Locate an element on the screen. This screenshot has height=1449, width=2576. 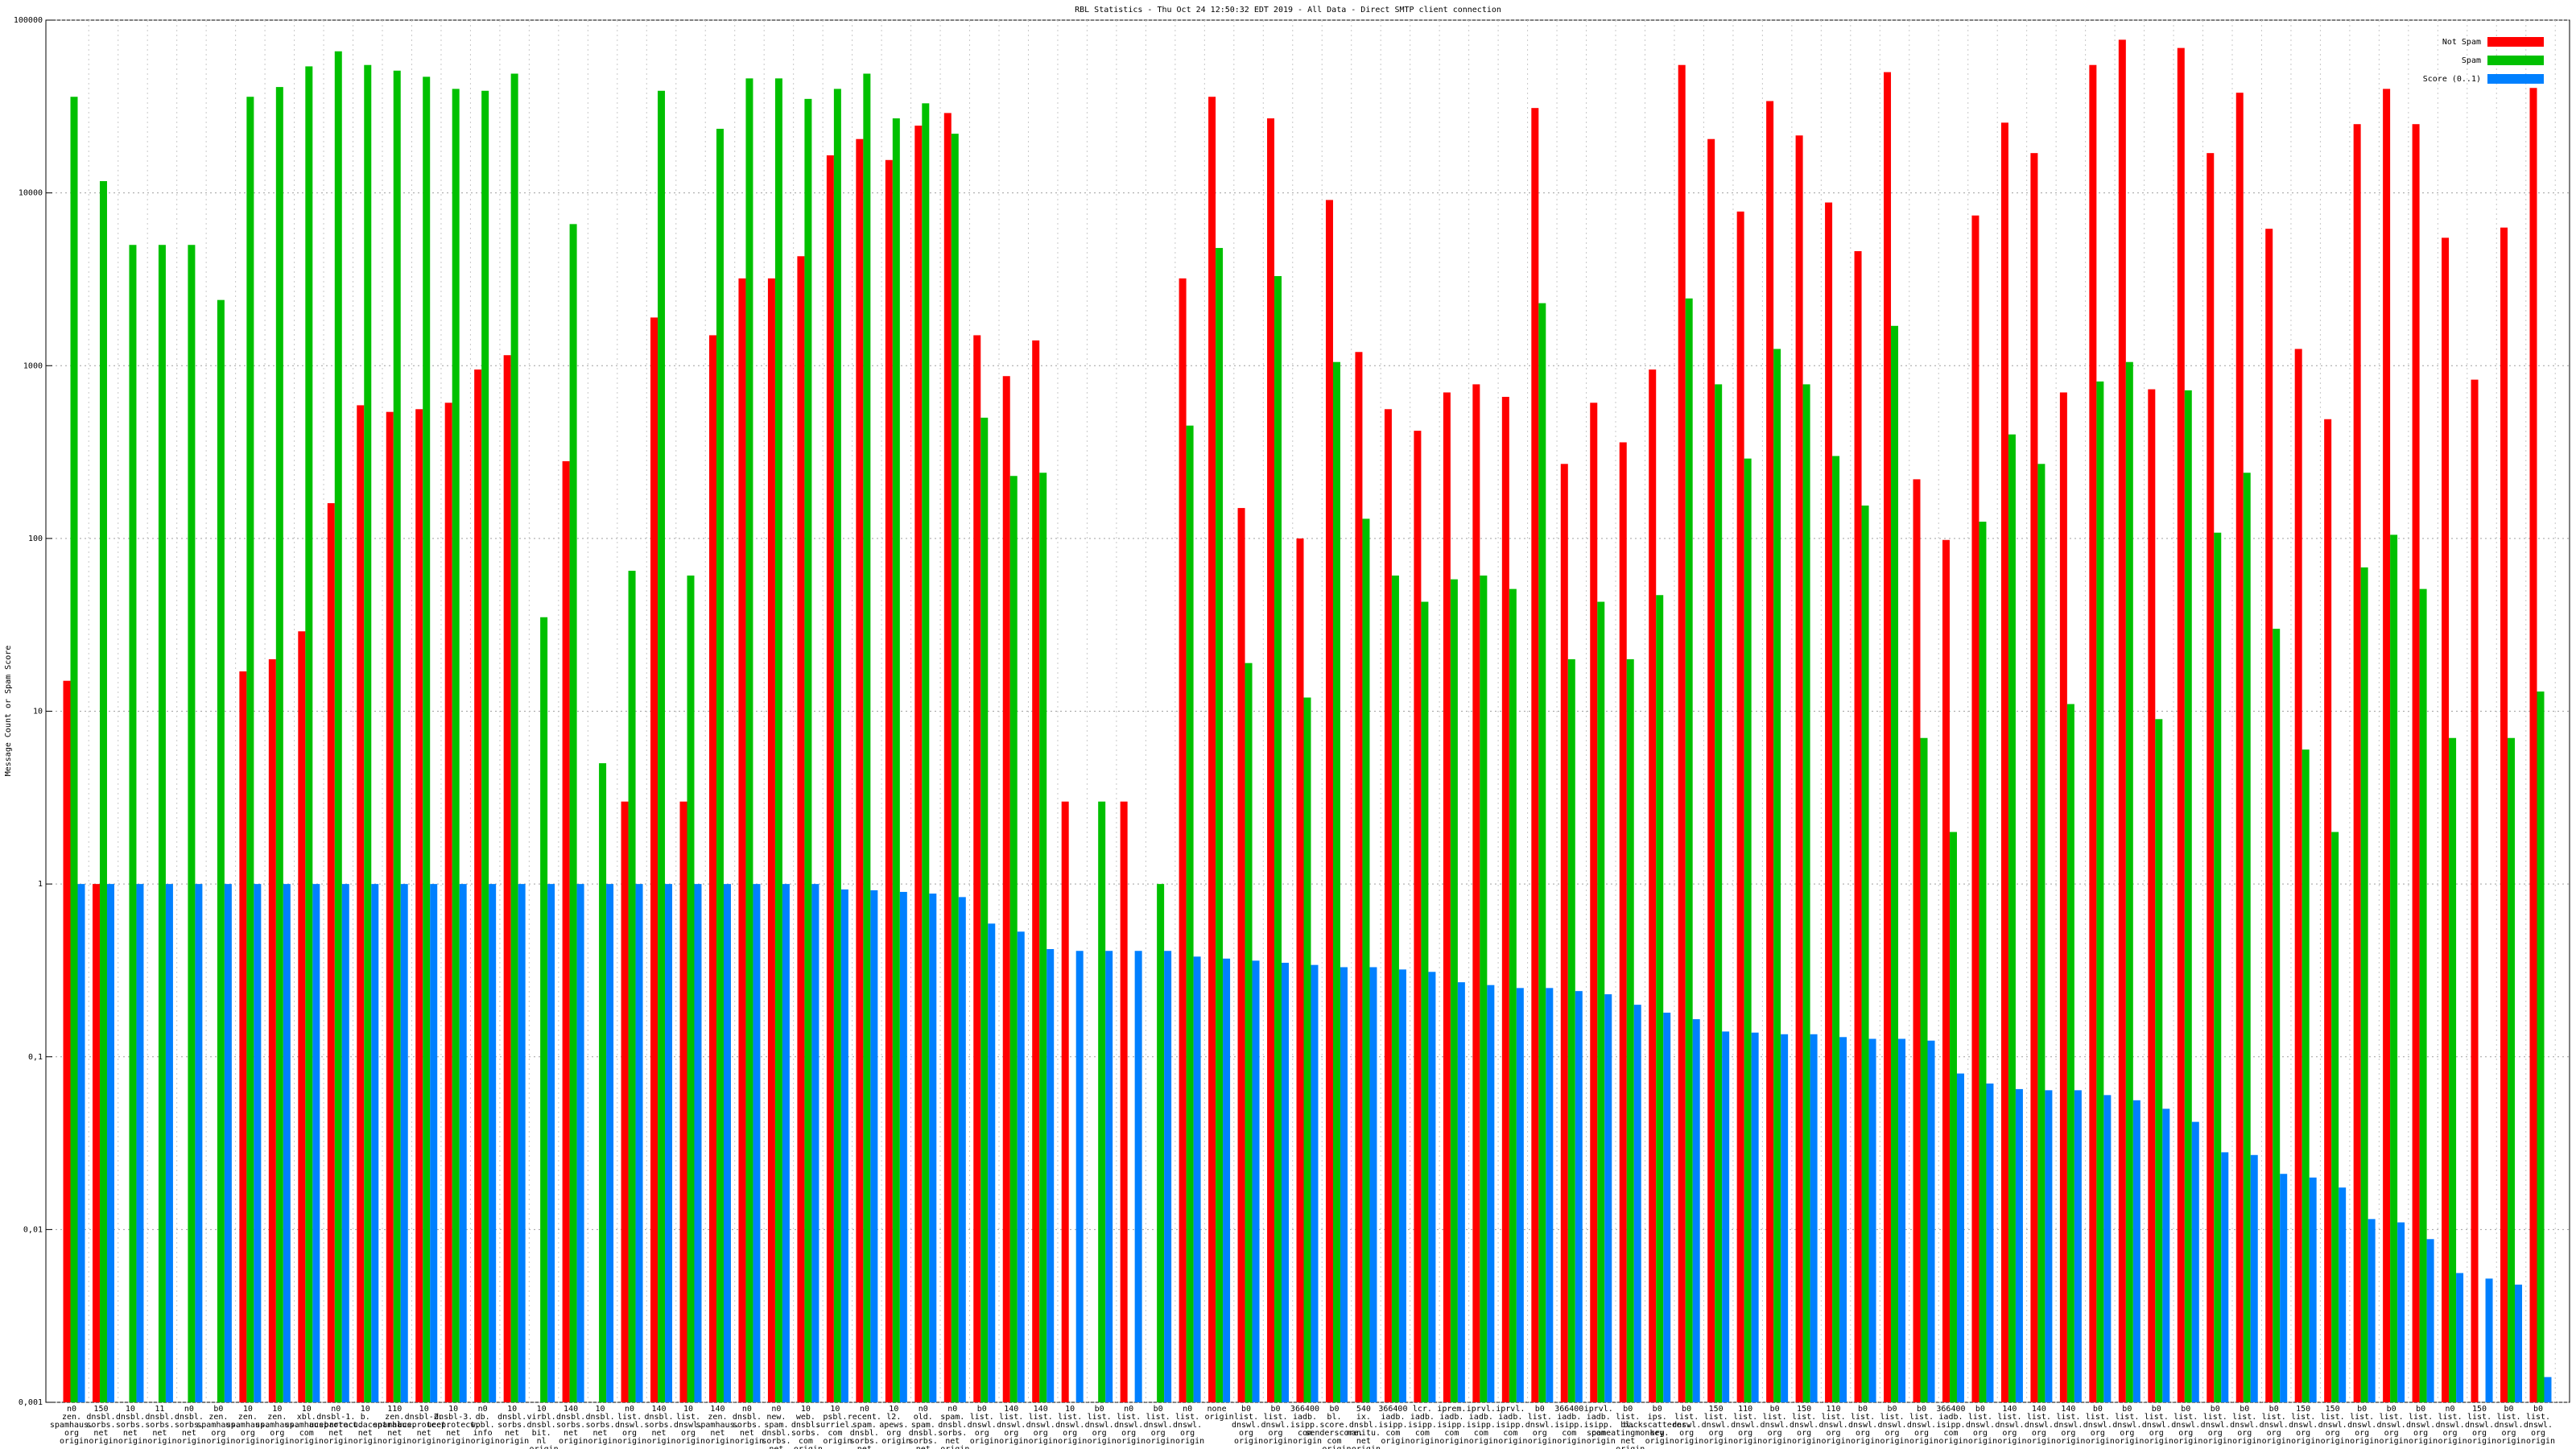
x-tick-label: 366400 iadb. isipp. com origin is located at coordinates (1953, 1425).